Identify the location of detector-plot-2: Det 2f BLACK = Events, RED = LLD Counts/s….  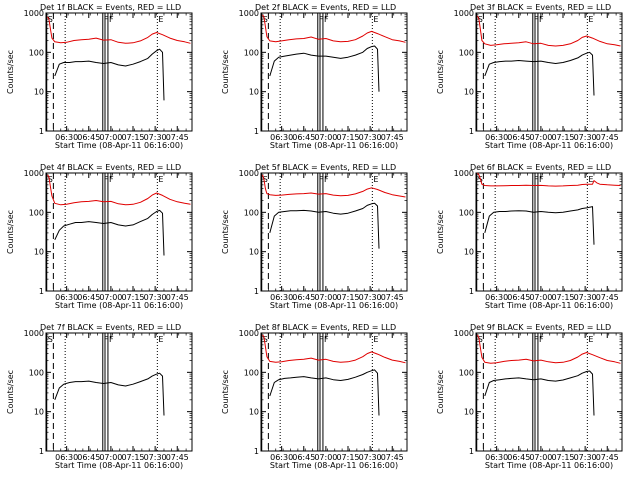
(314, 76).